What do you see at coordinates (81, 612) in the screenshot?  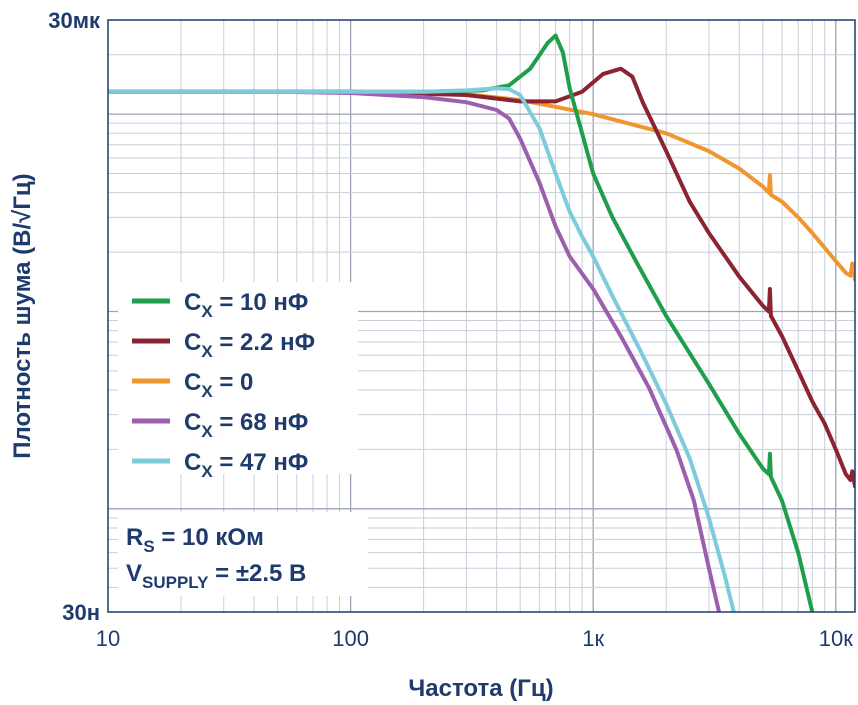 I see `y-tick-label: 30н` at bounding box center [81, 612].